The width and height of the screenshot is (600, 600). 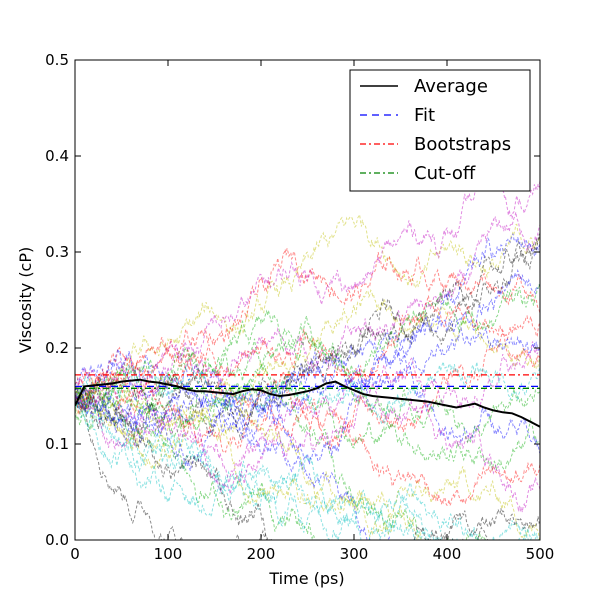 I want to click on series-layer, so click(x=307, y=401).